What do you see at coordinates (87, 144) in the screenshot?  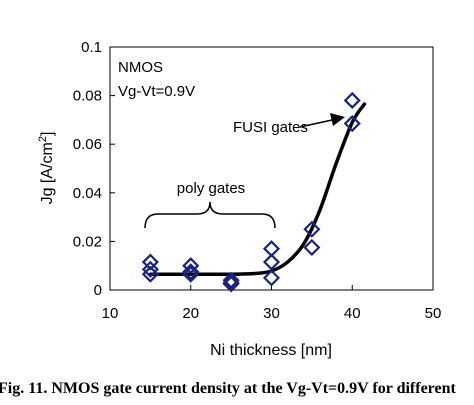 I see `y-tick-label: 0.06` at bounding box center [87, 144].